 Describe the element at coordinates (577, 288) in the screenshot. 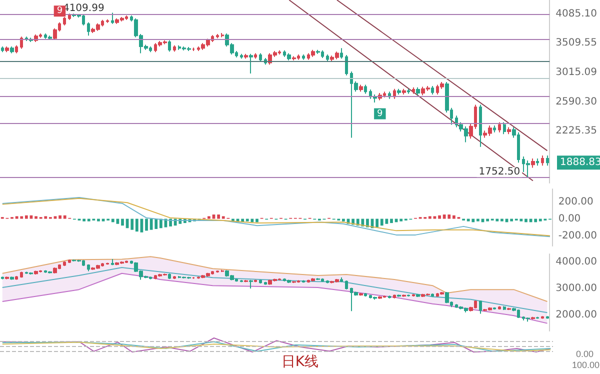

I see `y-tick-label: 3000.00` at that location.